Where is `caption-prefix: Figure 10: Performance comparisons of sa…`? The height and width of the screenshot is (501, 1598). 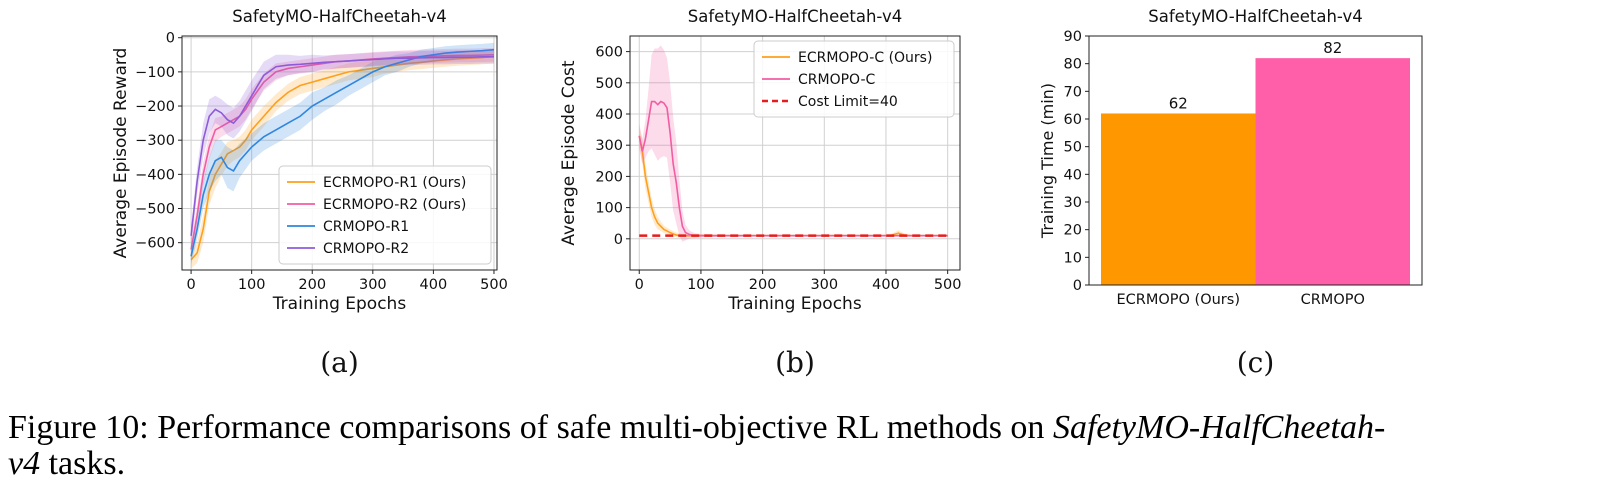
caption-prefix: Figure 10: Performance comparisons of sa… is located at coordinates (530, 427).